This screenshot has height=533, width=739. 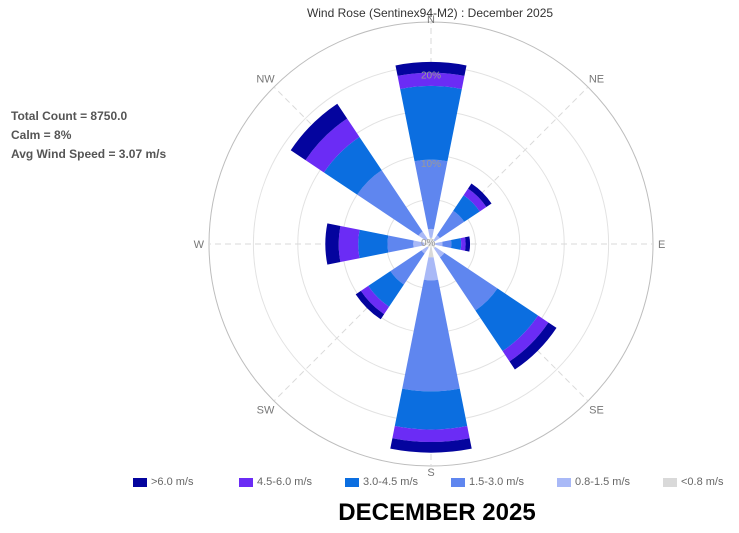 I want to click on legend-label: <0.8 m/s, so click(x=702, y=482).